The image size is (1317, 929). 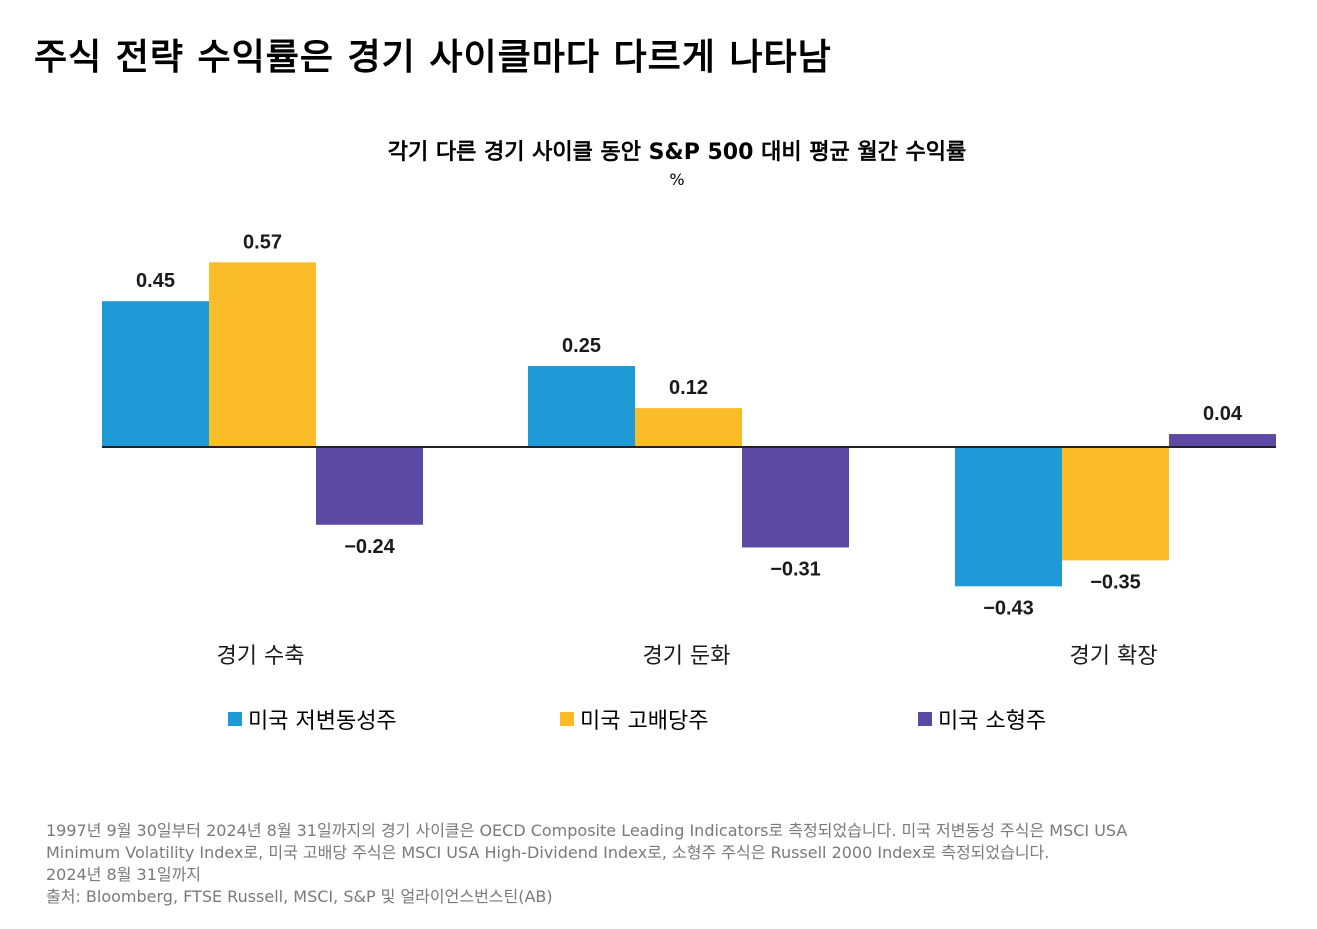 What do you see at coordinates (644, 721) in the screenshot?
I see `legend-label: 미국 고배당주` at bounding box center [644, 721].